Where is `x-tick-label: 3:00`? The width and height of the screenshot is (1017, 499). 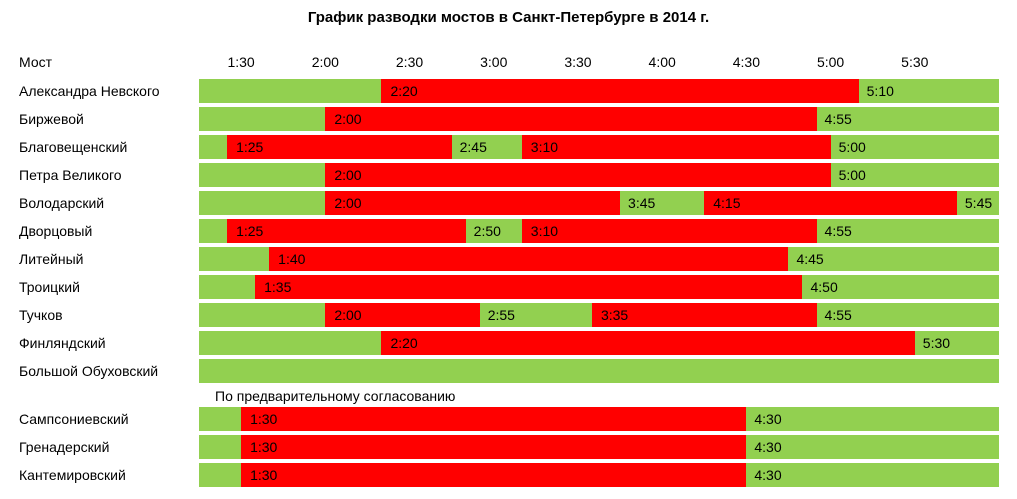 x-tick-label: 3:00 is located at coordinates (494, 62).